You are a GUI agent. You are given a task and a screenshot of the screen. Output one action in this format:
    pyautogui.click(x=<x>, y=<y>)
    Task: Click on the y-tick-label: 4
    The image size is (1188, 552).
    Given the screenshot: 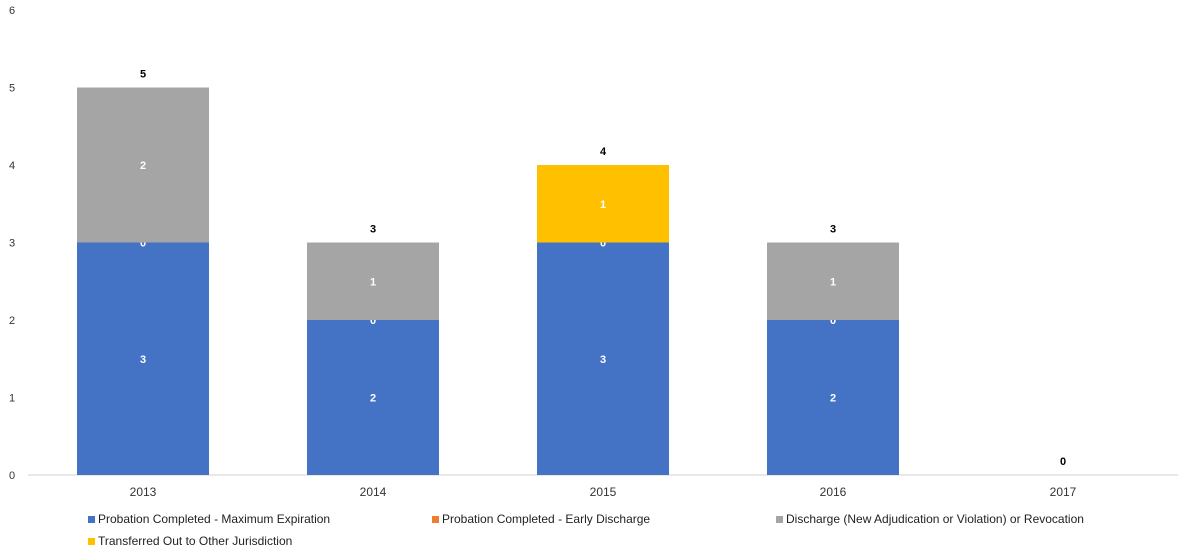 What is the action you would take?
    pyautogui.click(x=12, y=166)
    